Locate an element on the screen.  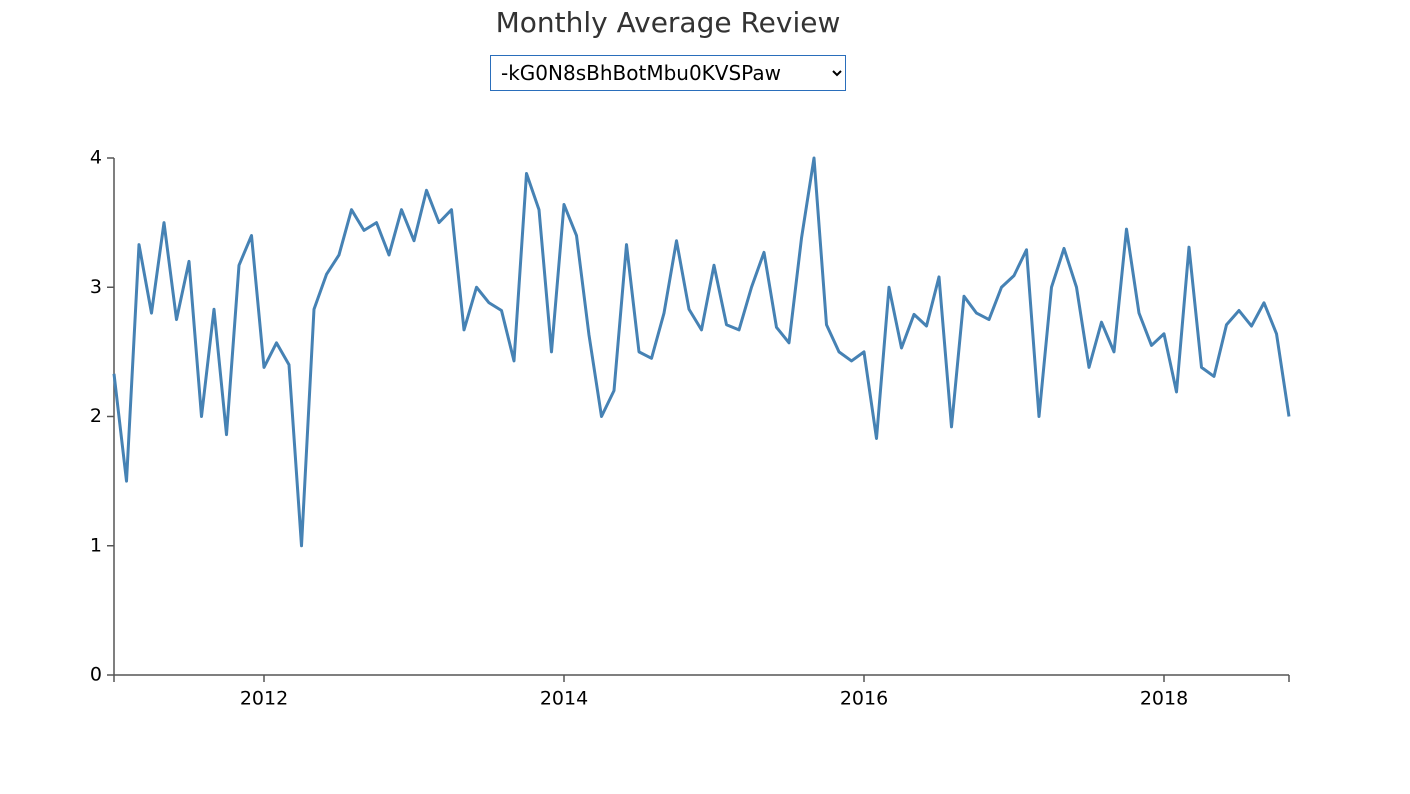
y-tick-label: 4 is located at coordinates (96, 158).